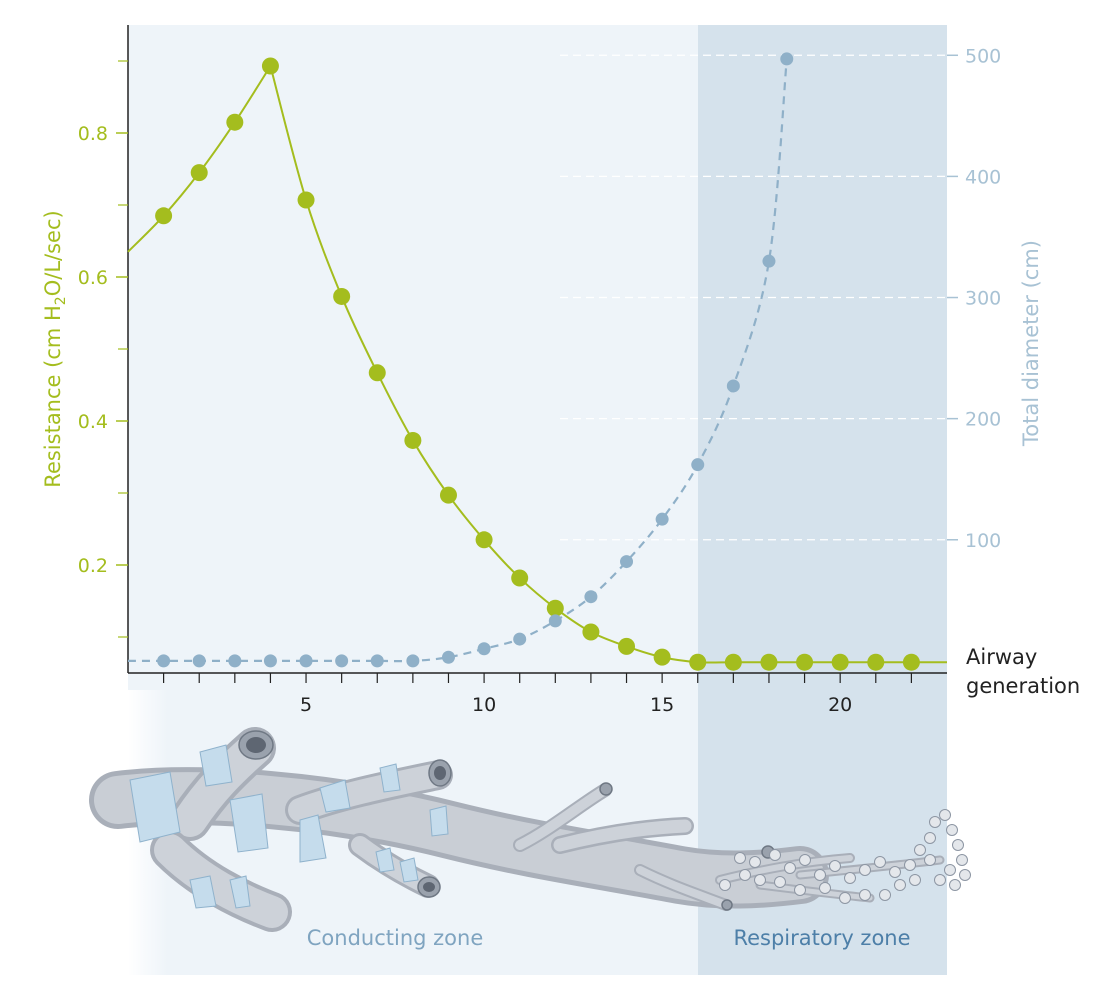  What do you see at coordinates (93, 566) in the screenshot?
I see `left-tick-label: 0.2` at bounding box center [93, 566].